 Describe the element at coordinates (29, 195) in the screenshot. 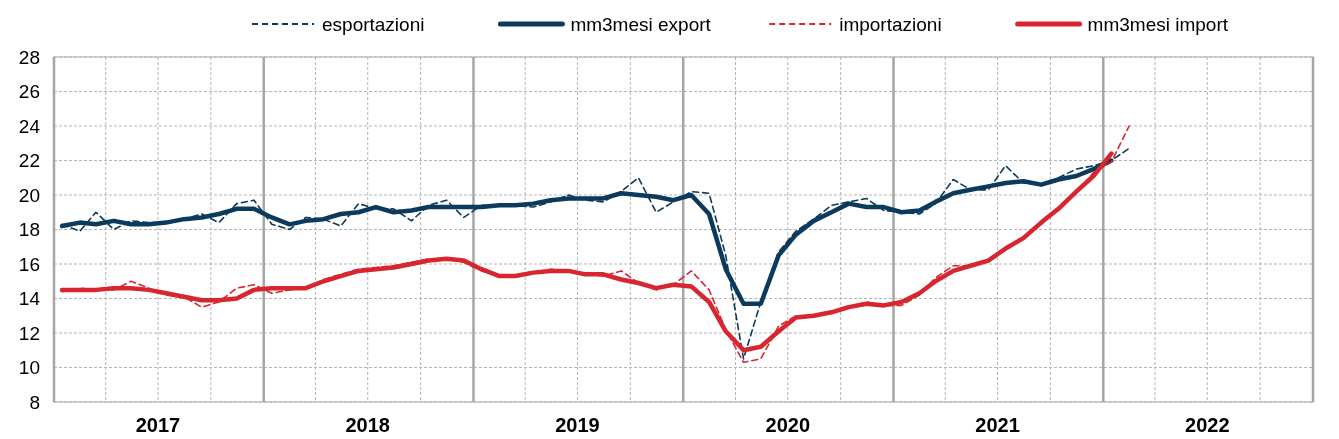

I see `y-tick-label: 20` at that location.